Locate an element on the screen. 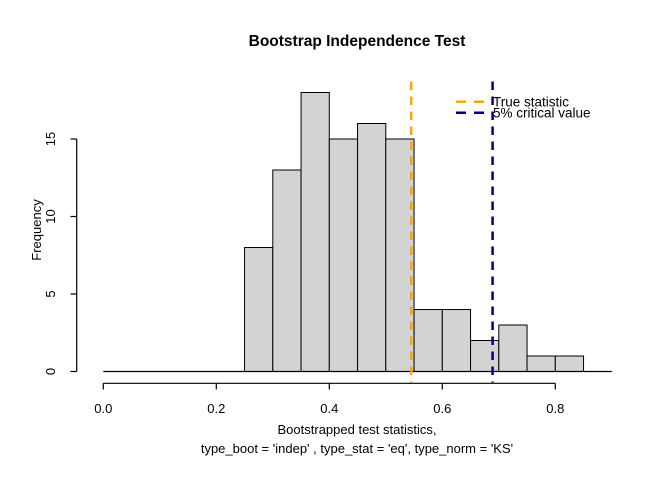  y-axis: 0 5 10 15 is located at coordinates (60, 253).